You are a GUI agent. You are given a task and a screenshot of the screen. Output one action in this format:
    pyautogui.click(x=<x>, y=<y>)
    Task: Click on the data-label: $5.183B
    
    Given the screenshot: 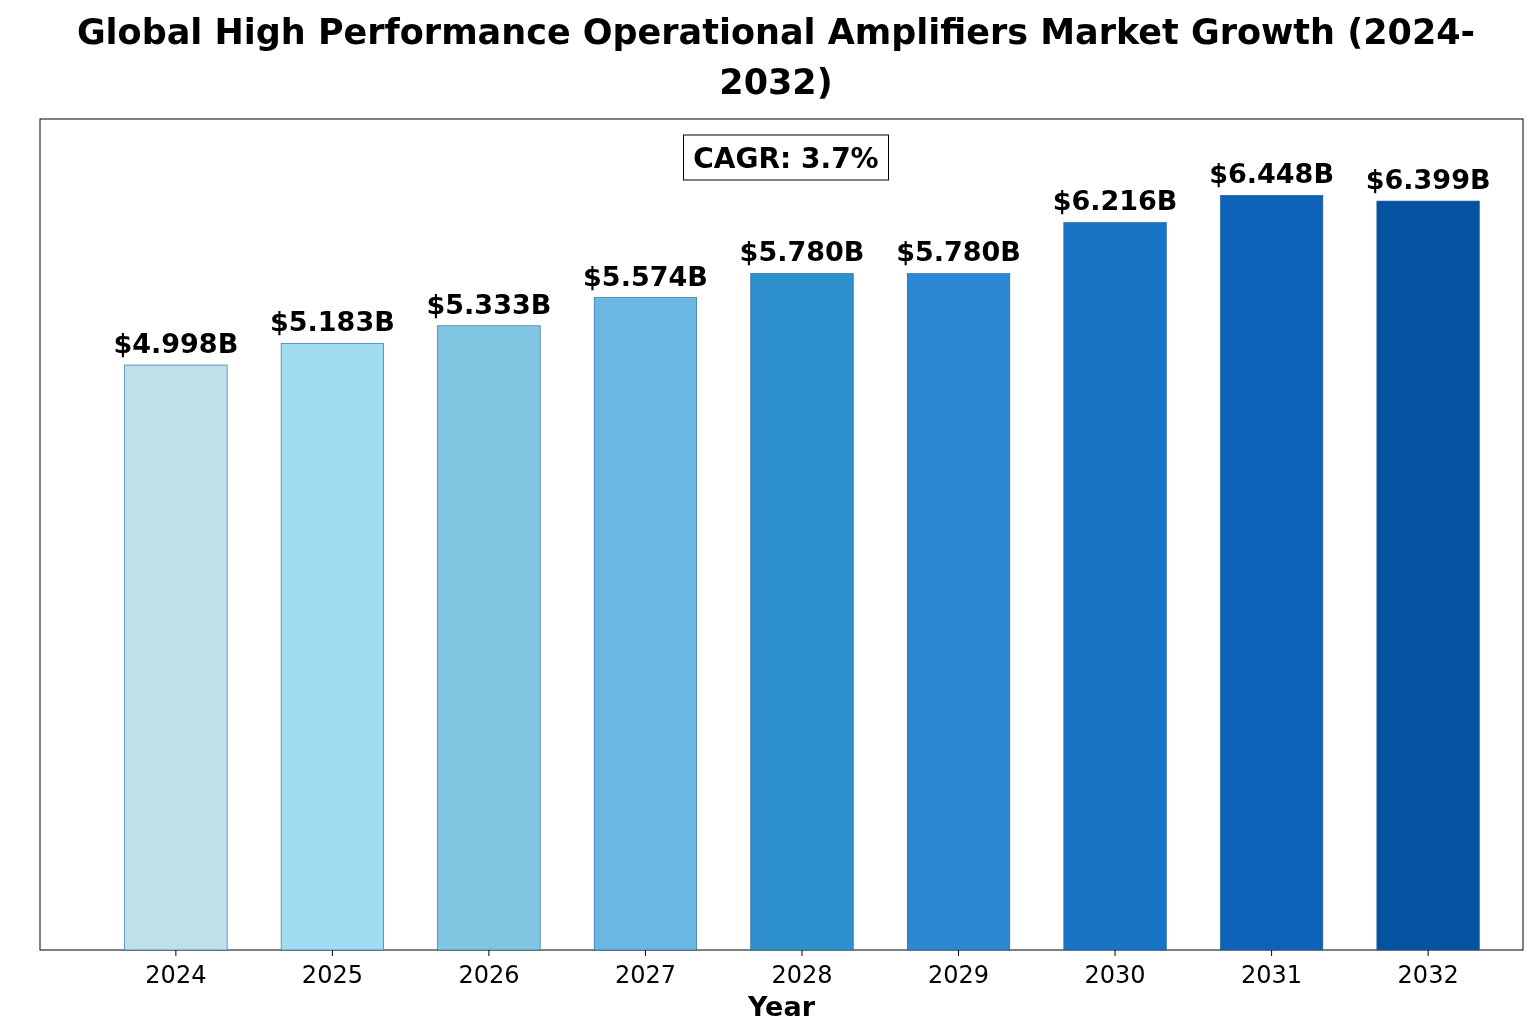 What is the action you would take?
    pyautogui.click(x=332, y=322)
    